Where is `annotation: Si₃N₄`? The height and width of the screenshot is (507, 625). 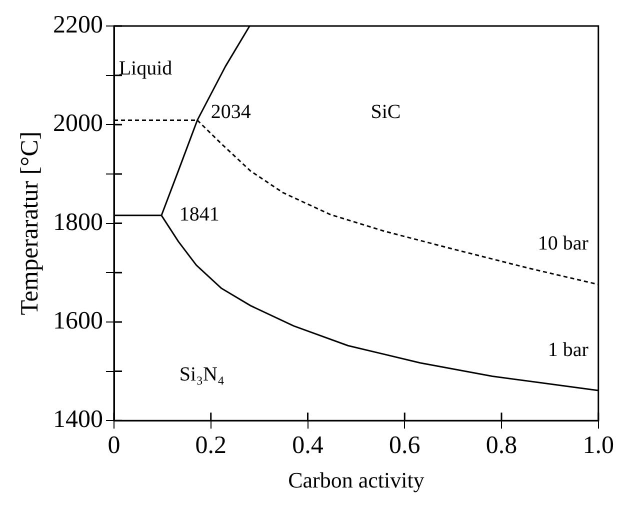
annotation: Si₃N₄ is located at coordinates (201, 374).